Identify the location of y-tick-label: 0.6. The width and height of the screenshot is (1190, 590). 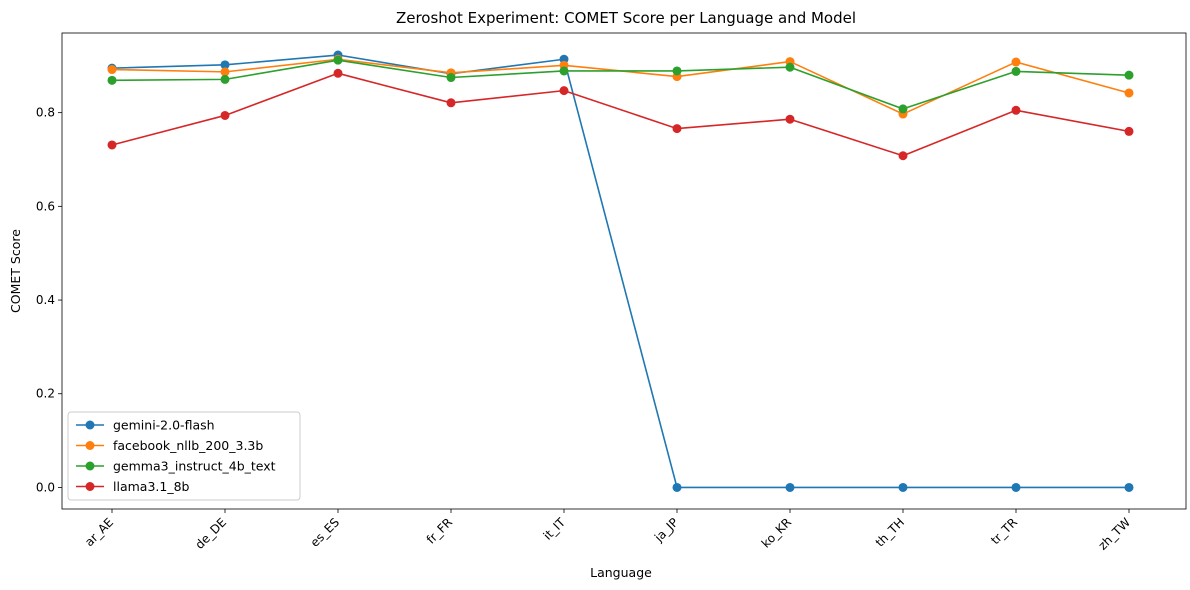
(45, 206).